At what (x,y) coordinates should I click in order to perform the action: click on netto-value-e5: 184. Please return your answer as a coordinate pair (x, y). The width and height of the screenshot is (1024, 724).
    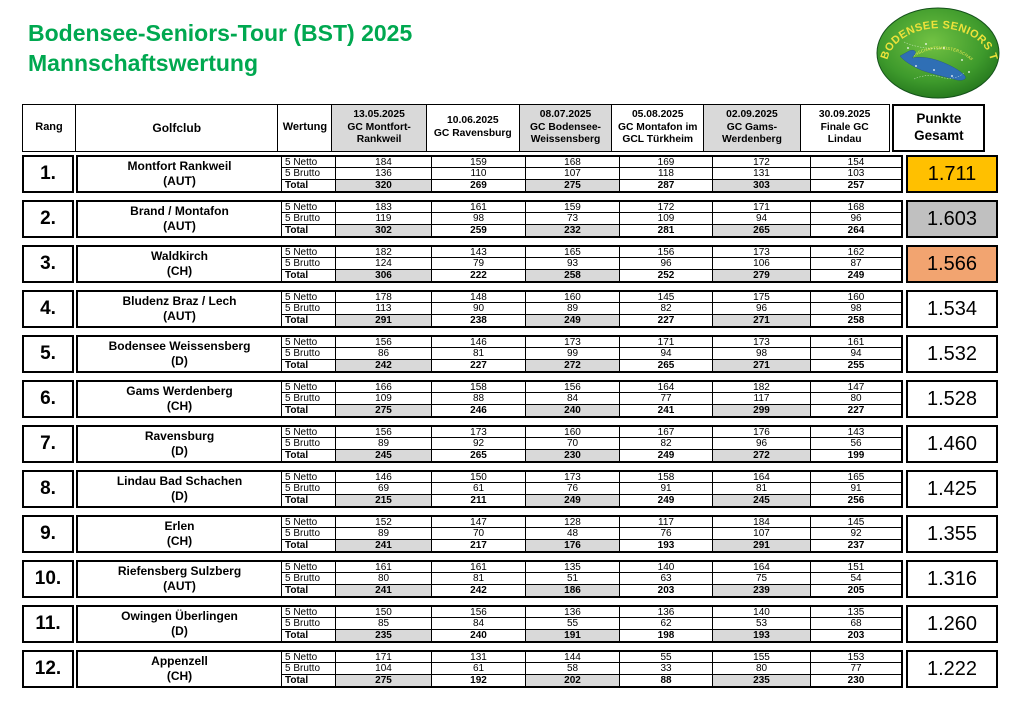
    Looking at the image, I should click on (762, 523).